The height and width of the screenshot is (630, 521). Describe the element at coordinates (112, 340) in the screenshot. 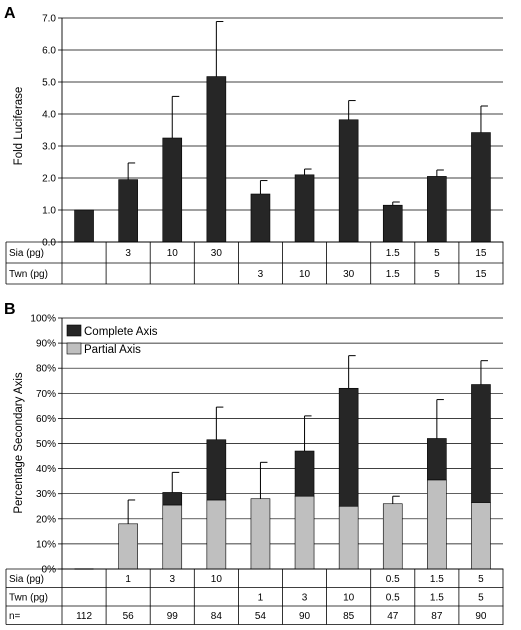

I see `panel-b-legend: Complete Axis Partial Axis` at that location.